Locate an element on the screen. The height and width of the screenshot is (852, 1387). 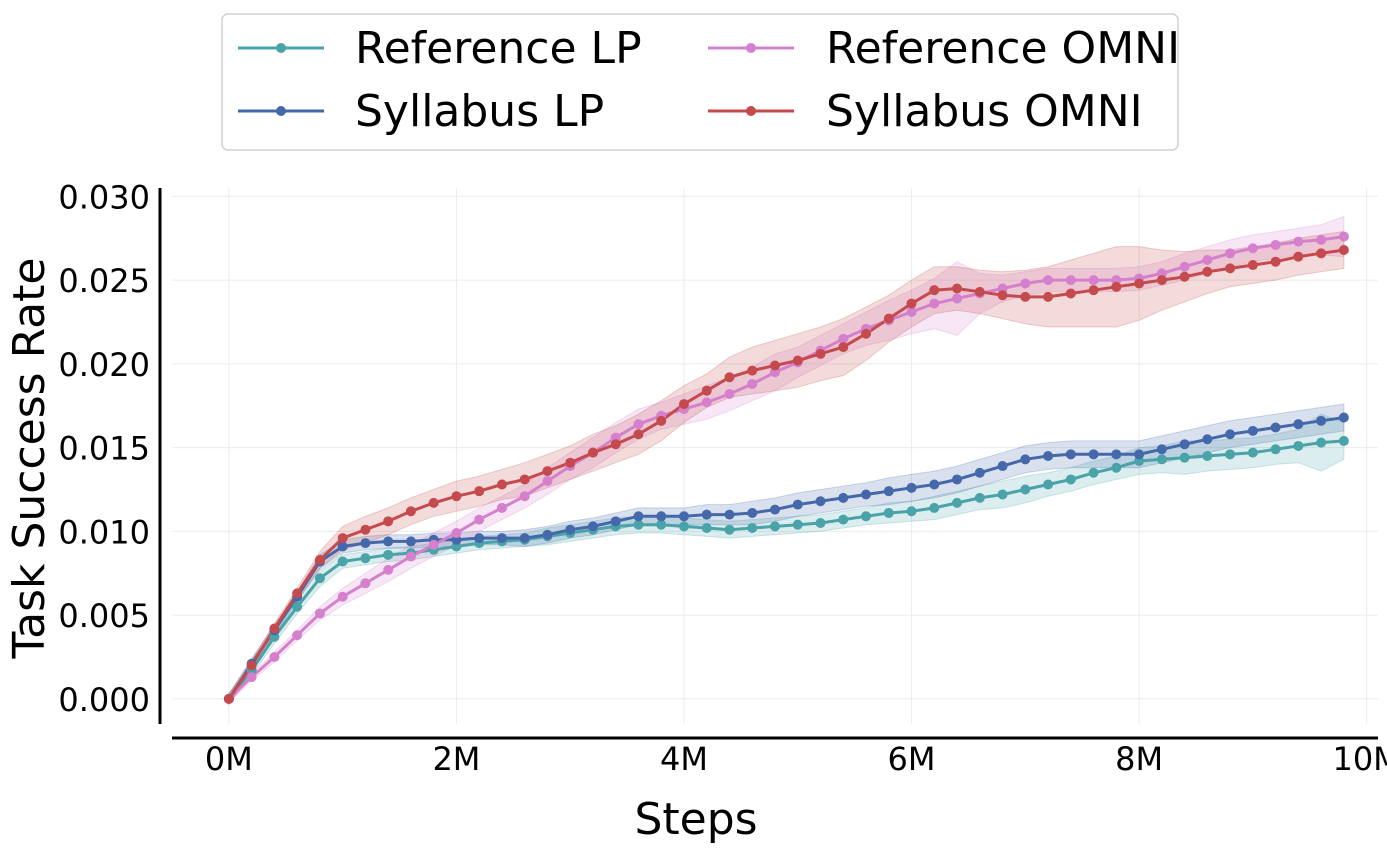
x-tick-label: 10M is located at coordinates (1359, 759).